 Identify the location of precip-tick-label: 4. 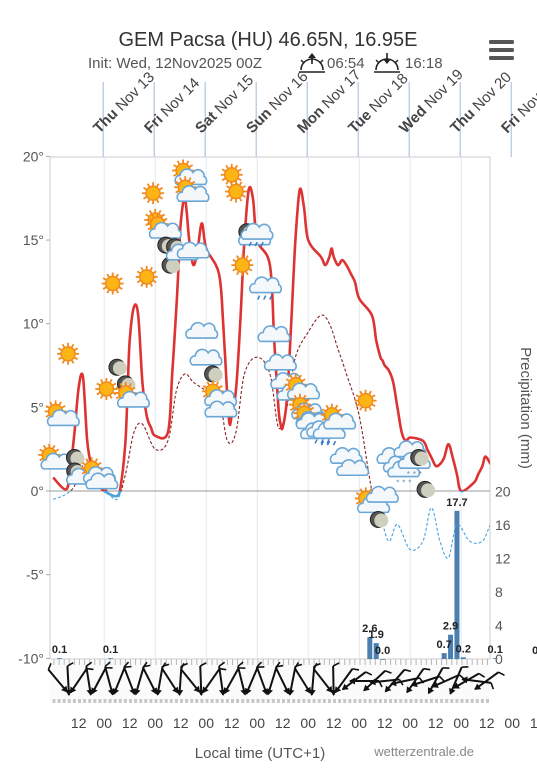
(499, 626).